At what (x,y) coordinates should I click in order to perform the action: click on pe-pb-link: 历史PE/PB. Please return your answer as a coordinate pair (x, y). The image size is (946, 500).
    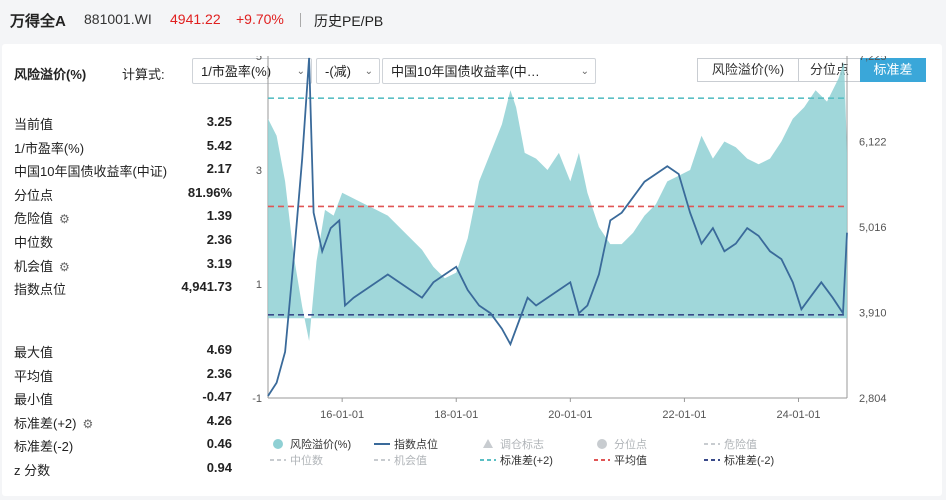
    Looking at the image, I should click on (349, 21).